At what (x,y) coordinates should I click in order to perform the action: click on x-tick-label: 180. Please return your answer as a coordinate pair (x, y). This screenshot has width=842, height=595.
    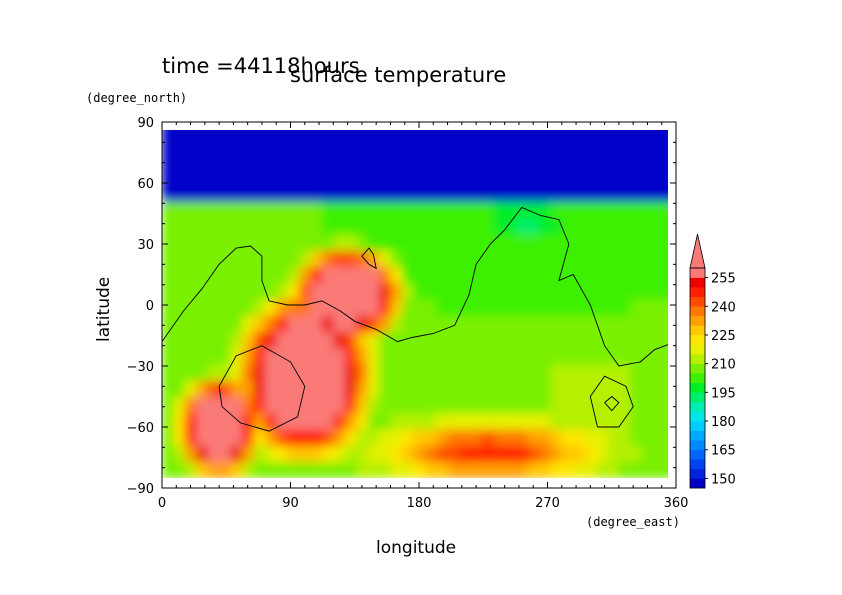
    Looking at the image, I should click on (419, 503).